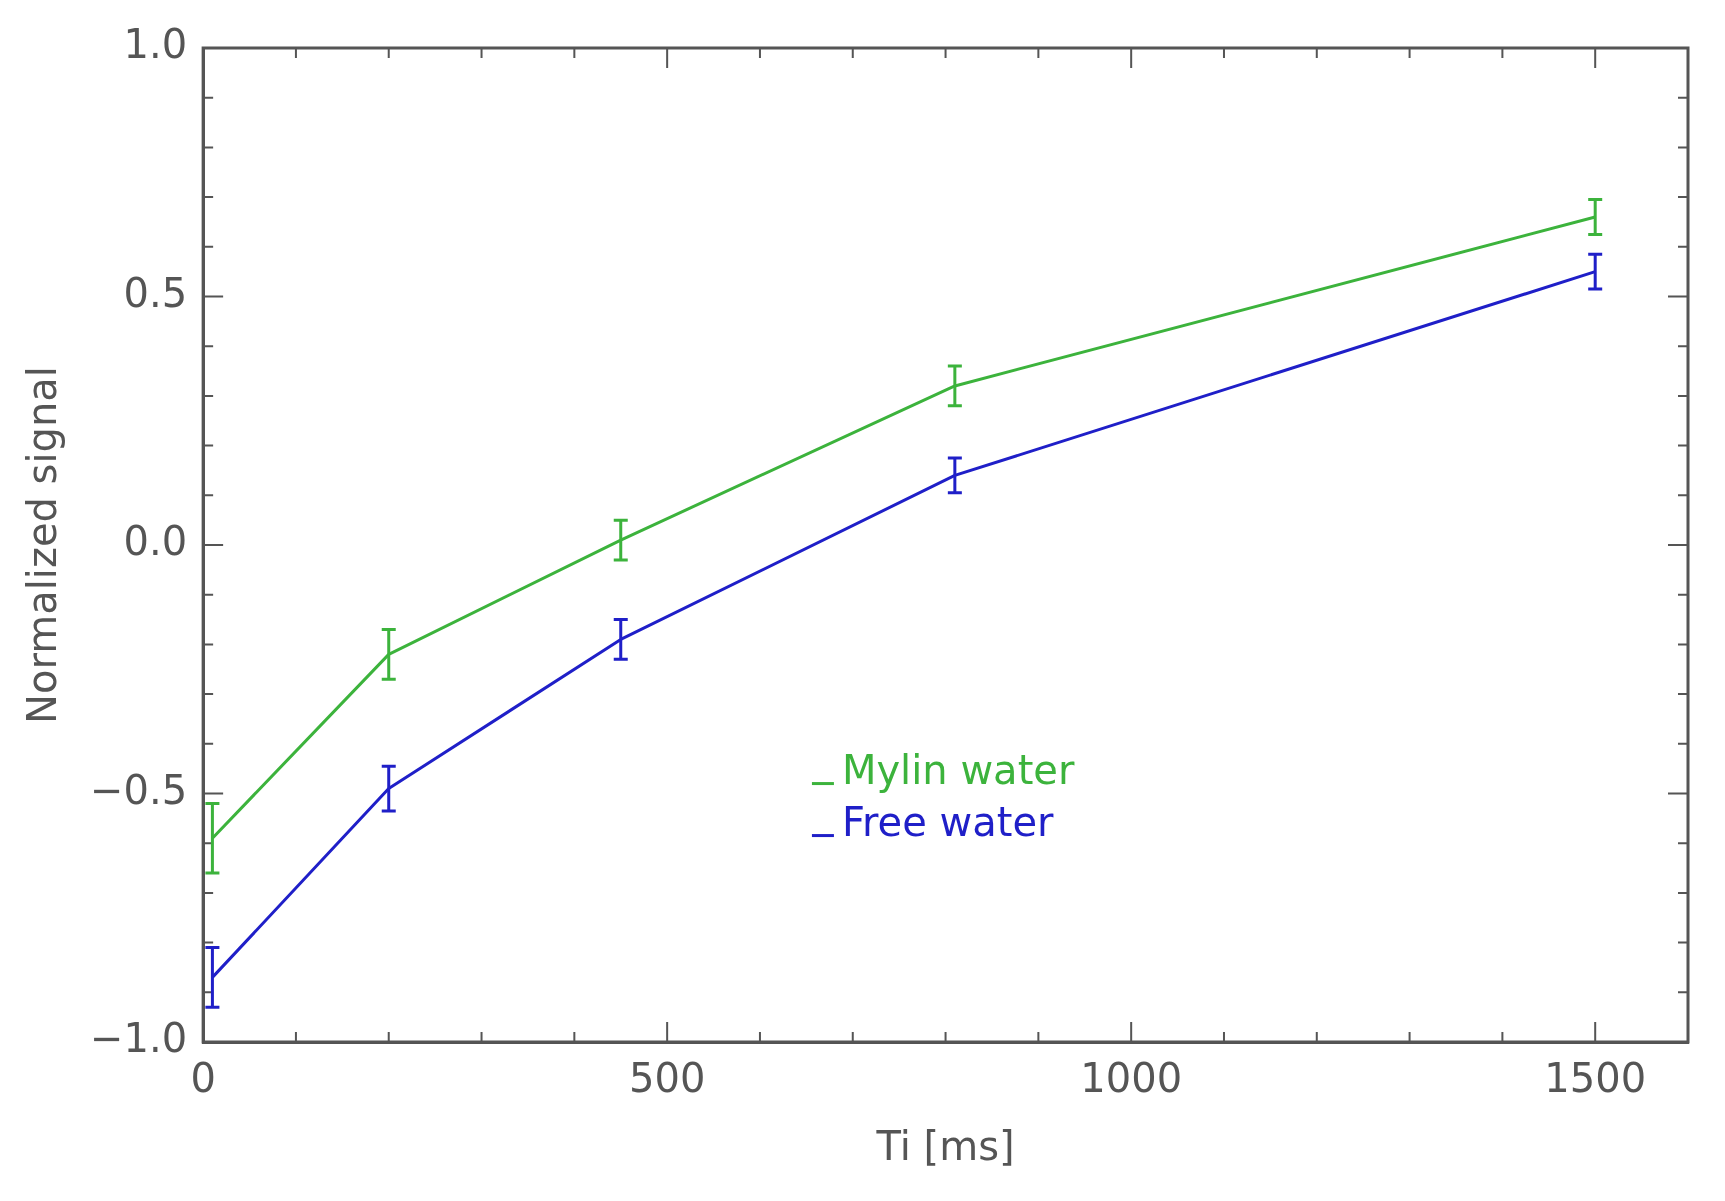 Image resolution: width=1725 pixels, height=1201 pixels. Describe the element at coordinates (948, 821) in the screenshot. I see `legend-label: Free water` at that location.